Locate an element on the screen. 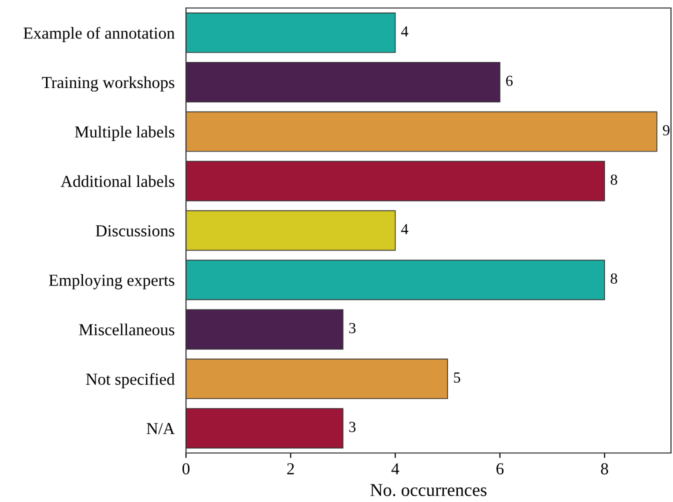 This screenshot has height=502, width=673. y-tick-label: Discussions is located at coordinates (135, 230).